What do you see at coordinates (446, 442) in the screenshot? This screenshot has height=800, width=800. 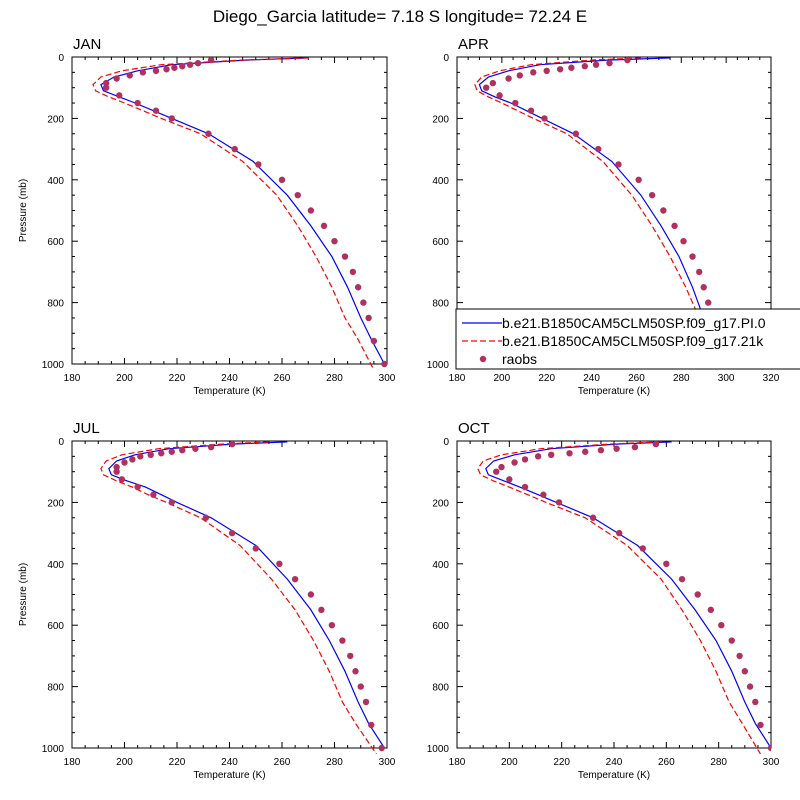 I see `y-tick-label: 0` at bounding box center [446, 442].